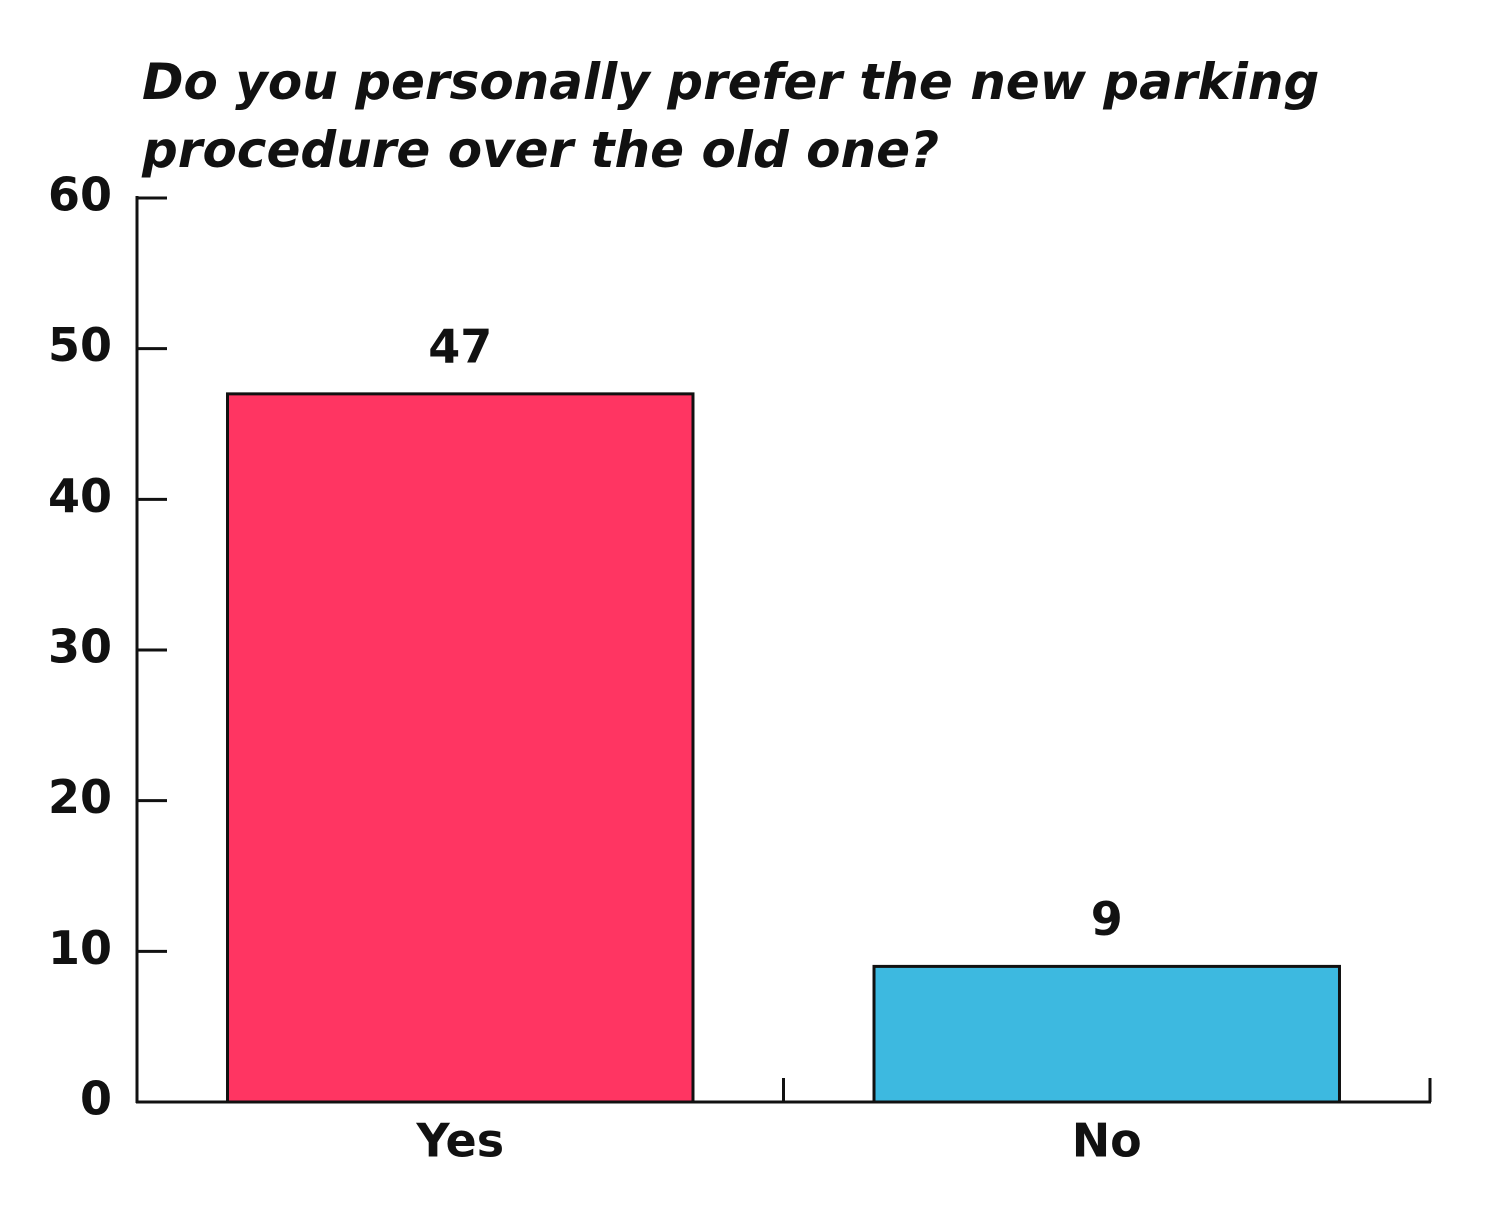  What do you see at coordinates (80, 195) in the screenshot?
I see `y-tick-label: 60` at bounding box center [80, 195].